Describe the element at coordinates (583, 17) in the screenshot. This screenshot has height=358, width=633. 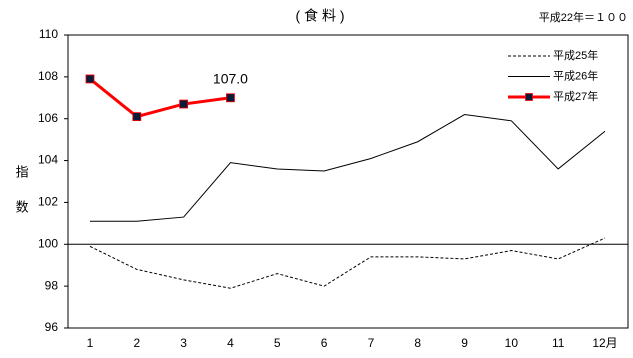
I see `base-note: 平成22年＝１００` at that location.